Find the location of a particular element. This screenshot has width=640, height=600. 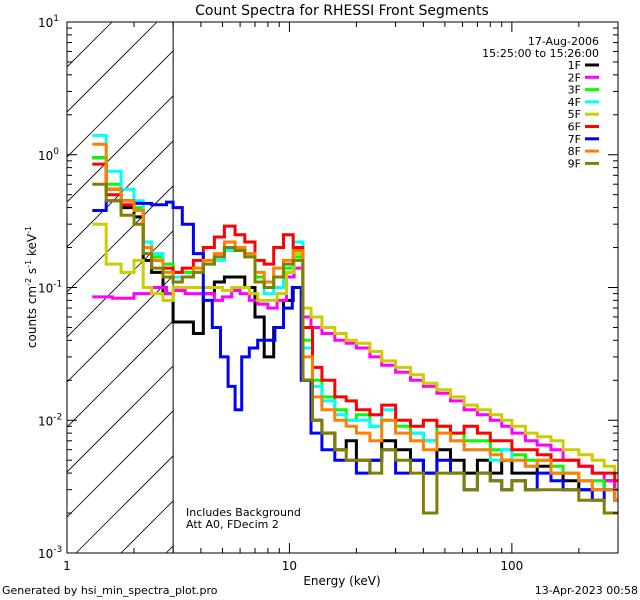

legend-label-4F: 4F is located at coordinates (574, 102).